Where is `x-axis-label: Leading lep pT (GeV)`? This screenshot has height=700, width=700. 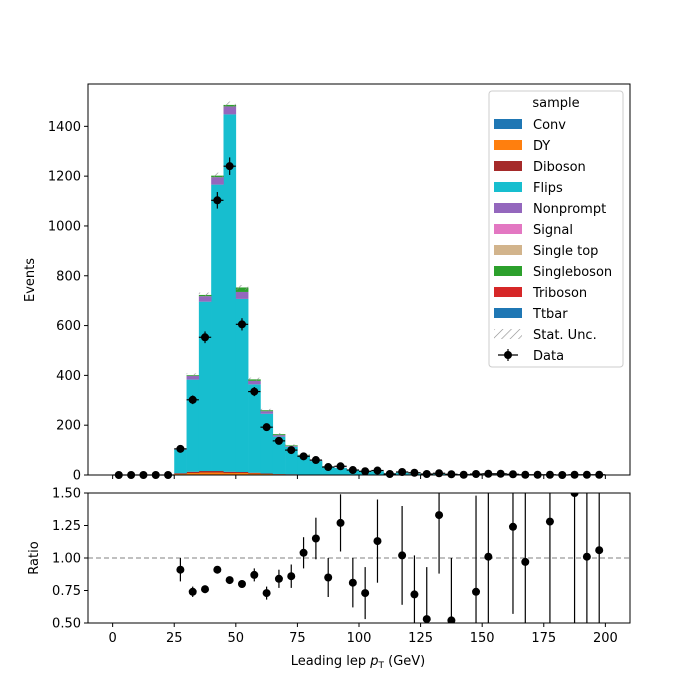 x-axis-label: Leading lep pT (GeV) is located at coordinates (358, 662).